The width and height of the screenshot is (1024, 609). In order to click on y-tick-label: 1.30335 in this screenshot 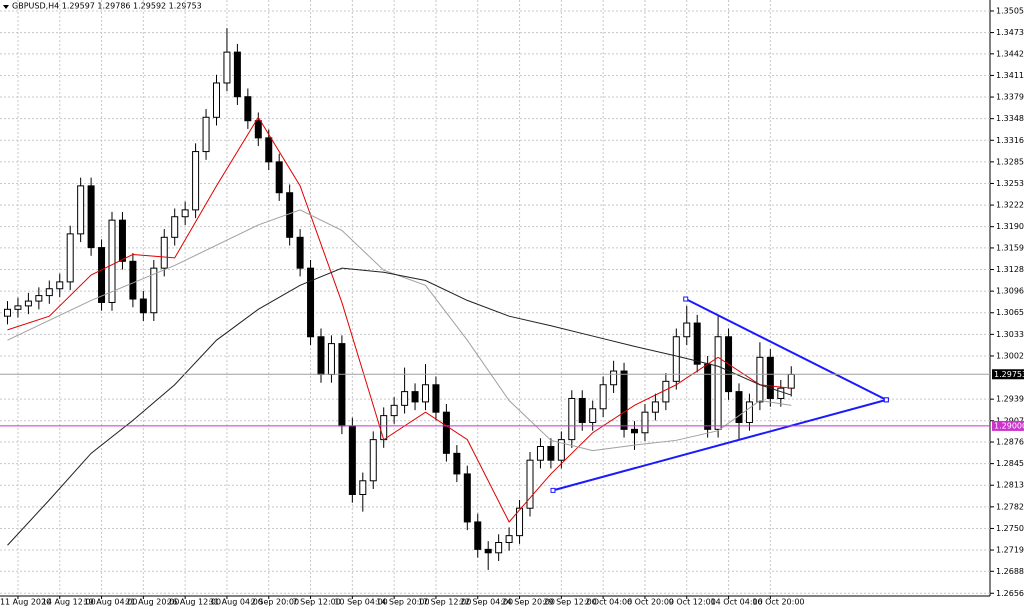, I will do `click(1010, 334)`.